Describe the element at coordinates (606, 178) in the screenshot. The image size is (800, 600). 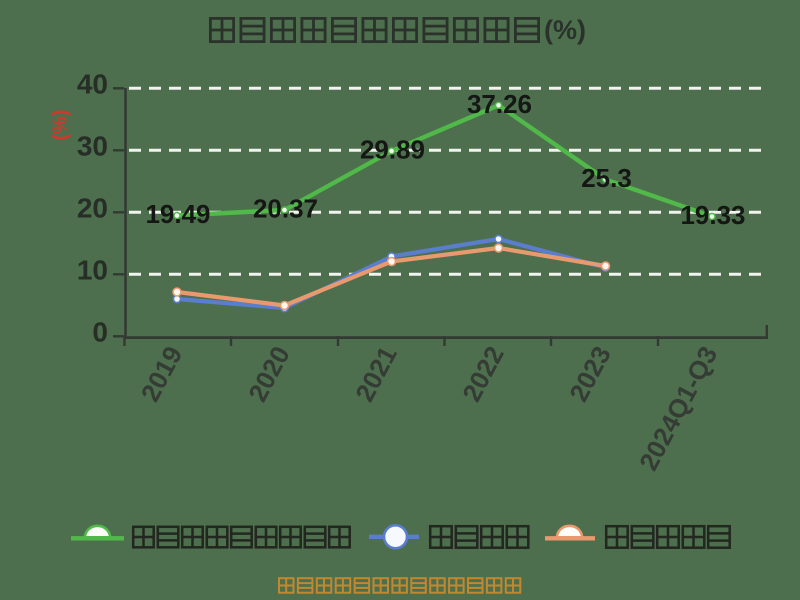
I see `svg-text: 25.3` at that location.